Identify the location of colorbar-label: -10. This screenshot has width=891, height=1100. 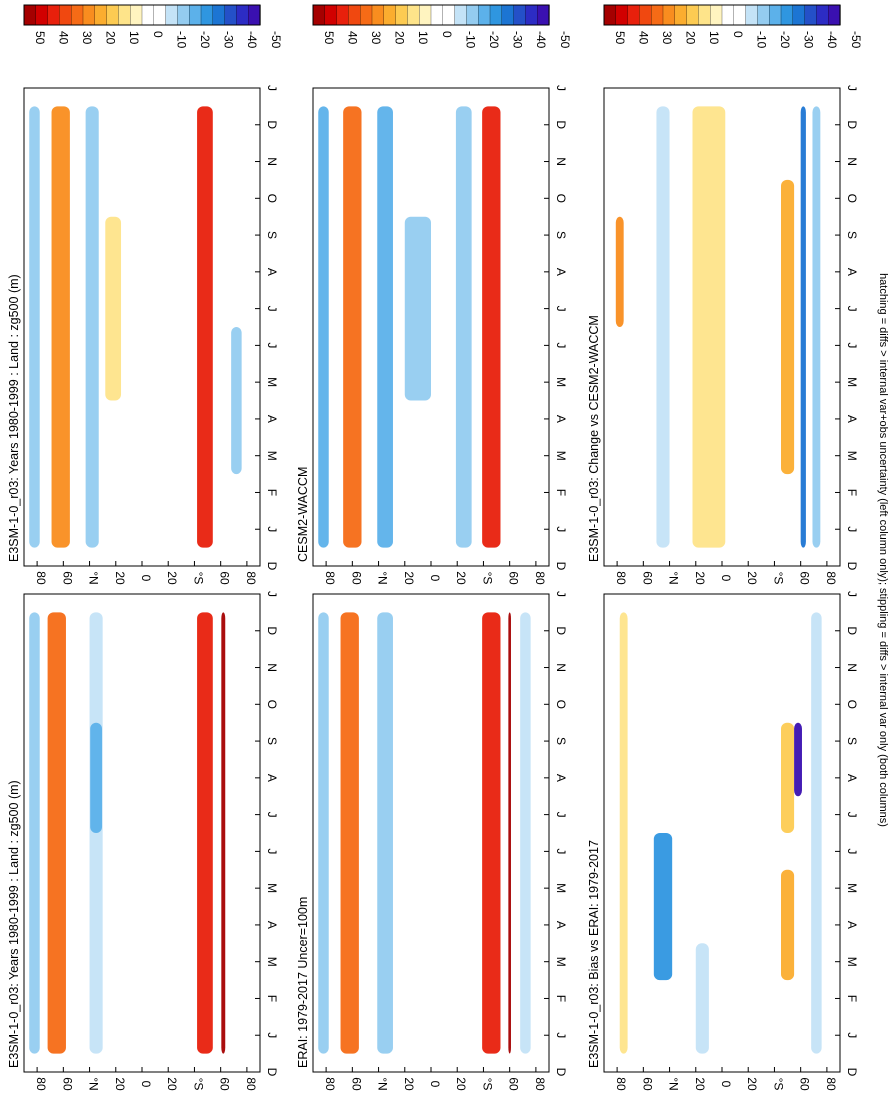
(181, 40).